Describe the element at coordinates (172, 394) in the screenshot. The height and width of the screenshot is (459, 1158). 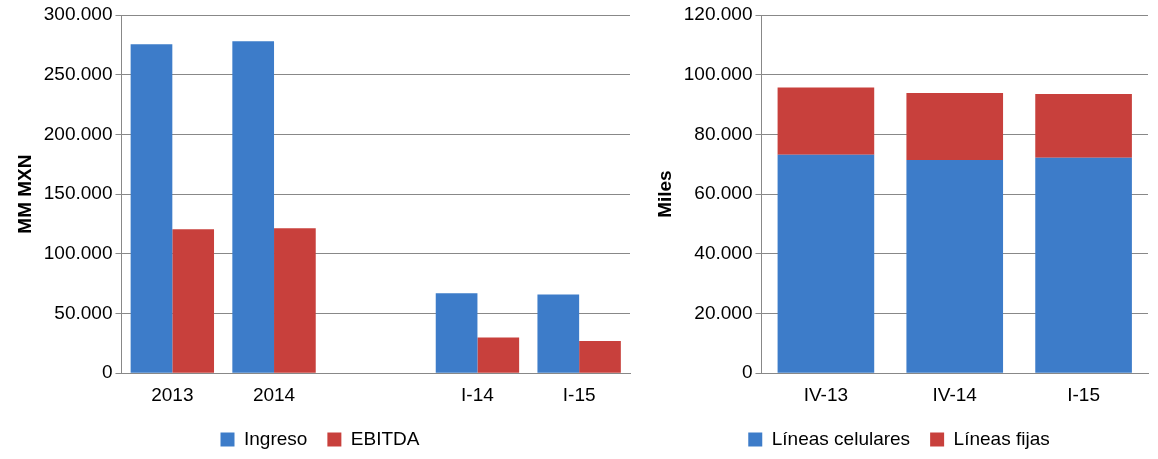
I see `x-tick-label: 2013` at that location.